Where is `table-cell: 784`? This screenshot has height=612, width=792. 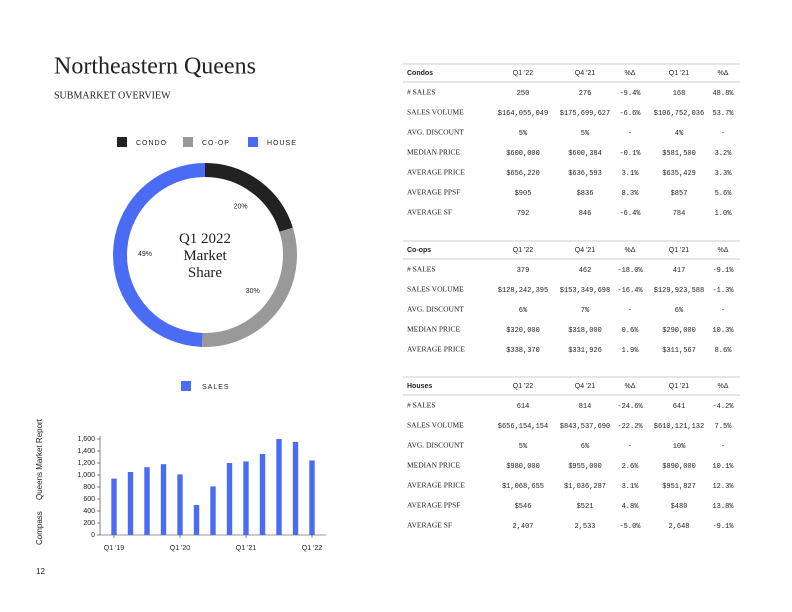
table-cell: 784 is located at coordinates (679, 214).